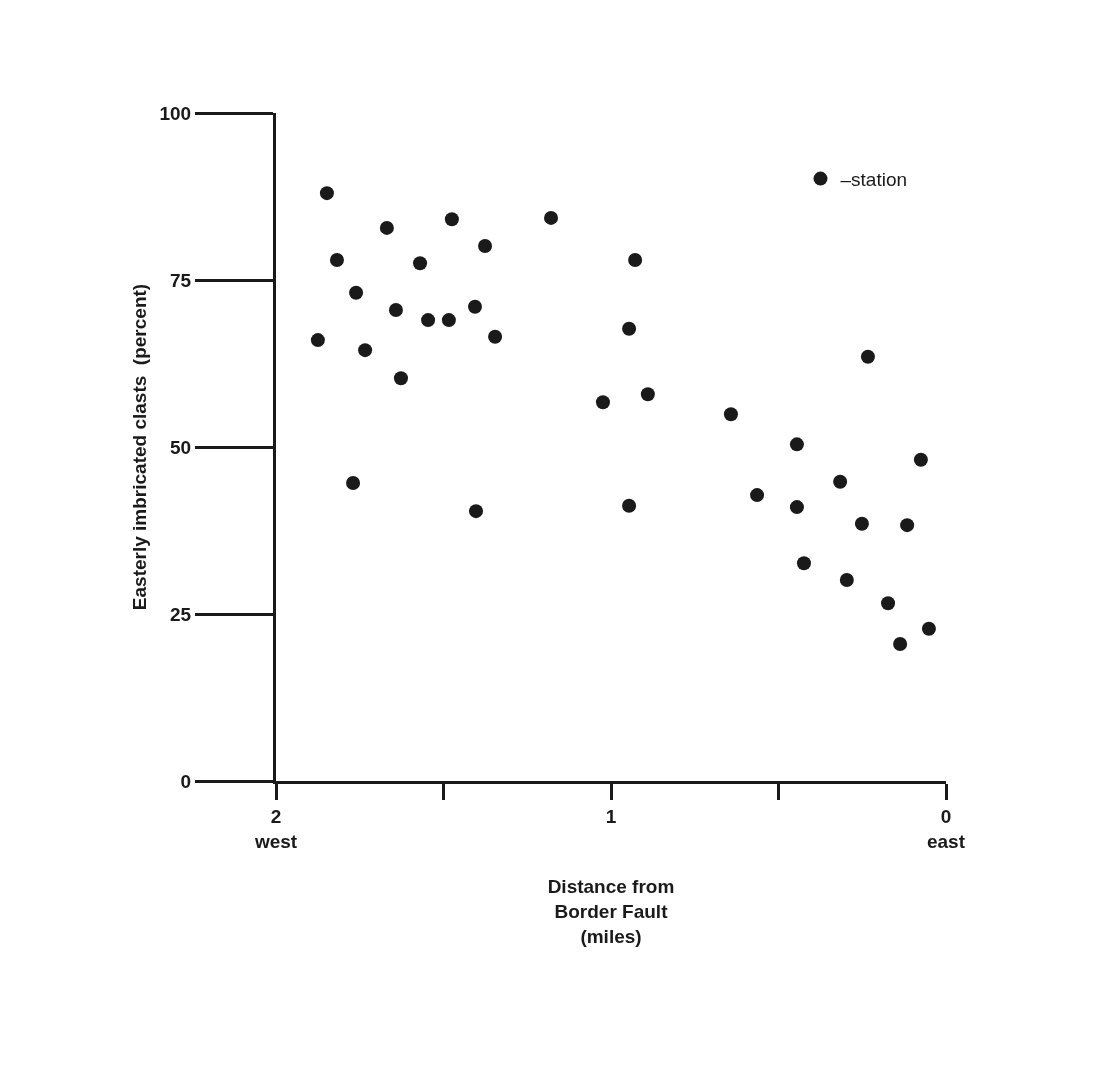 The height and width of the screenshot is (1088, 1099). I want to click on legend-label: –station, so click(874, 180).